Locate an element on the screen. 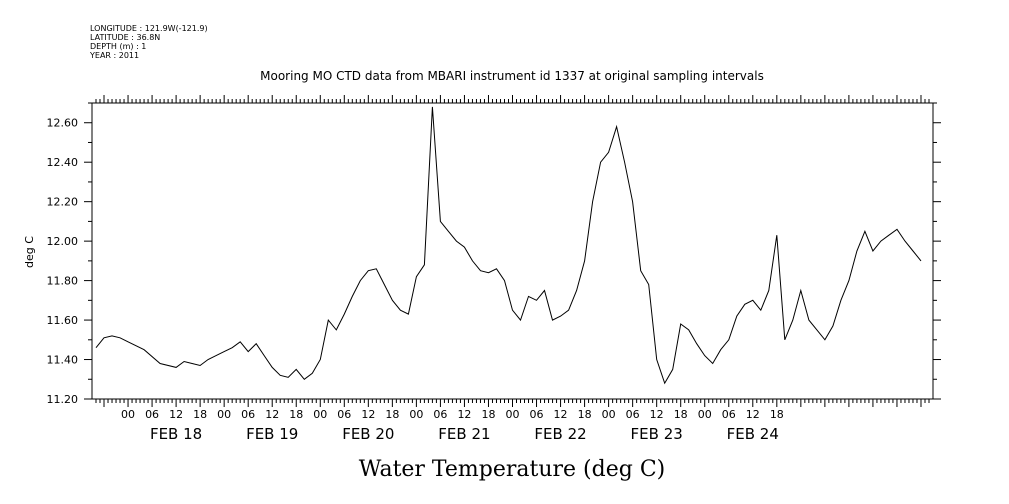  y-tick-label: 12.40 is located at coordinates (63, 162).